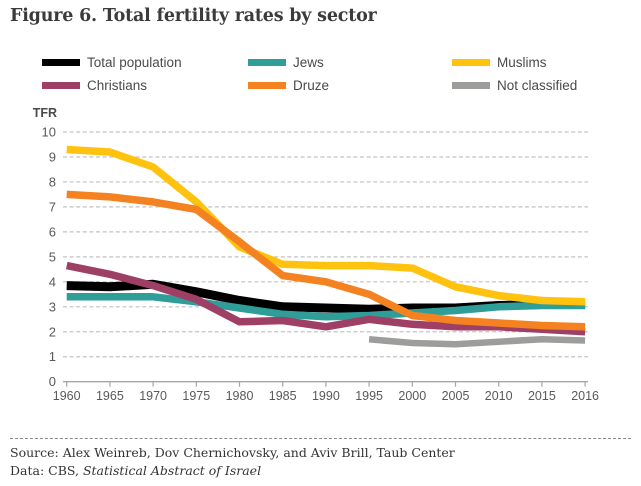 Image resolution: width=641 pixels, height=486 pixels. I want to click on x-tick-label-2005: 2005, so click(456, 396).